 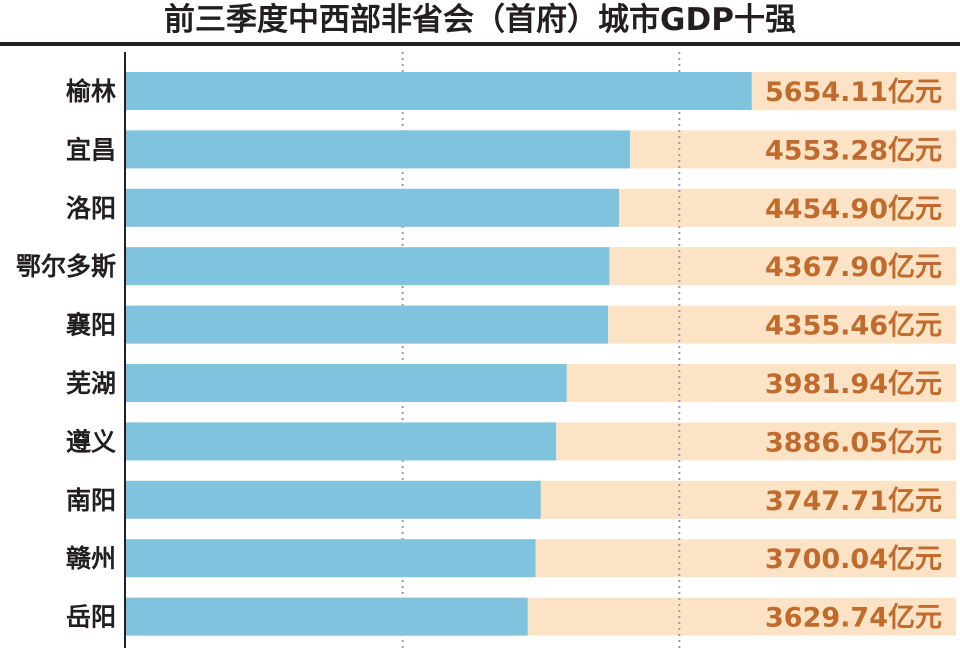 What do you see at coordinates (853, 559) in the screenshot?
I see `value-label: 3700.04亿元` at bounding box center [853, 559].